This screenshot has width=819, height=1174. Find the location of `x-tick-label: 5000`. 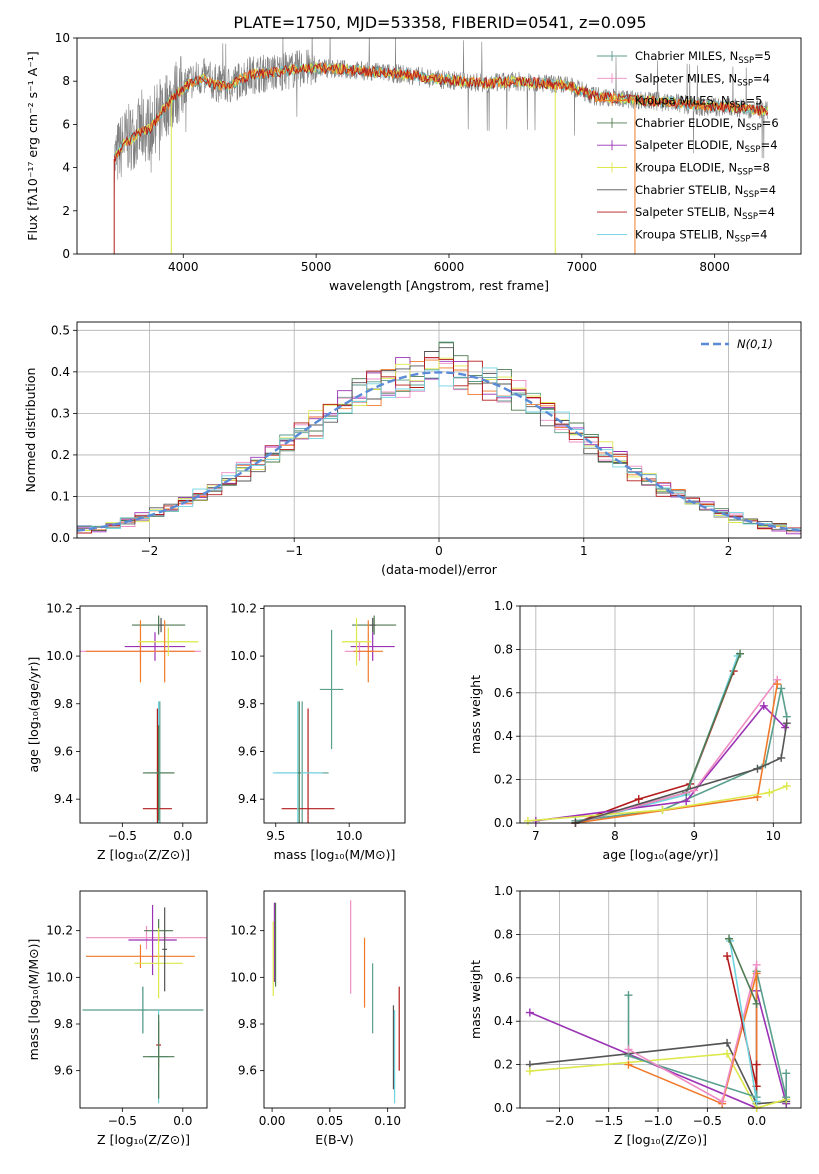

x-tick-label: 5000 is located at coordinates (316, 267).